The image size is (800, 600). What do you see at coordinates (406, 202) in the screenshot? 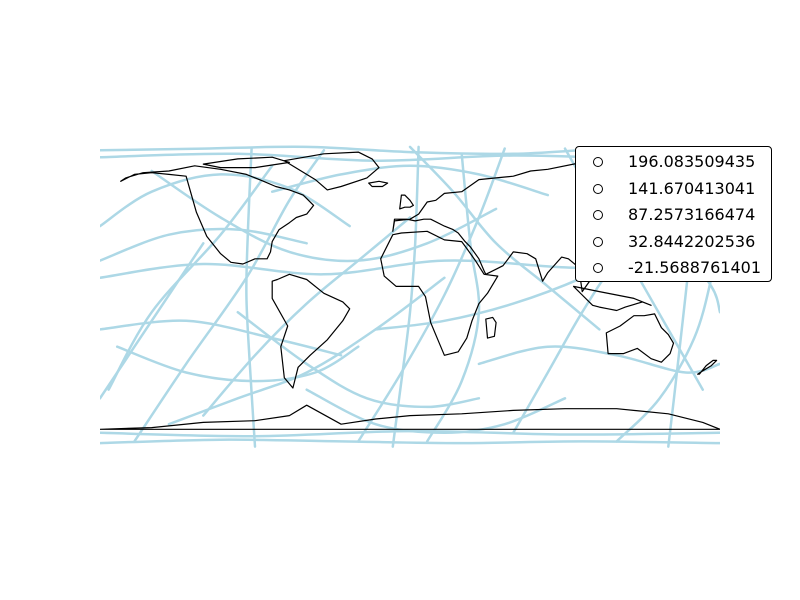
I see `coastline-great-britain` at bounding box center [406, 202].